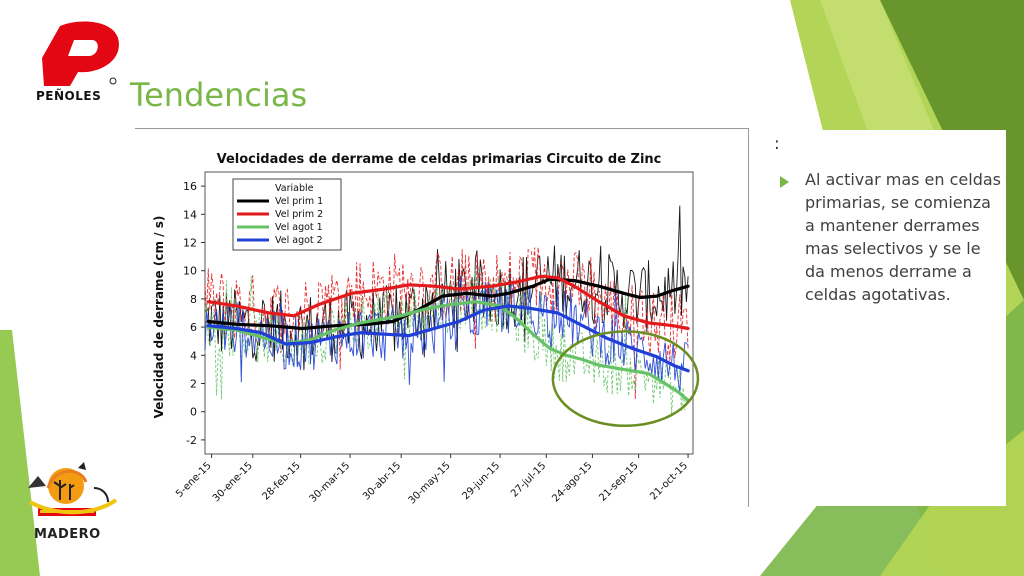 This screenshot has height=576, width=1024. Describe the element at coordinates (330, 482) in the screenshot. I see `x-tick-label: 30-mar-15` at that location.